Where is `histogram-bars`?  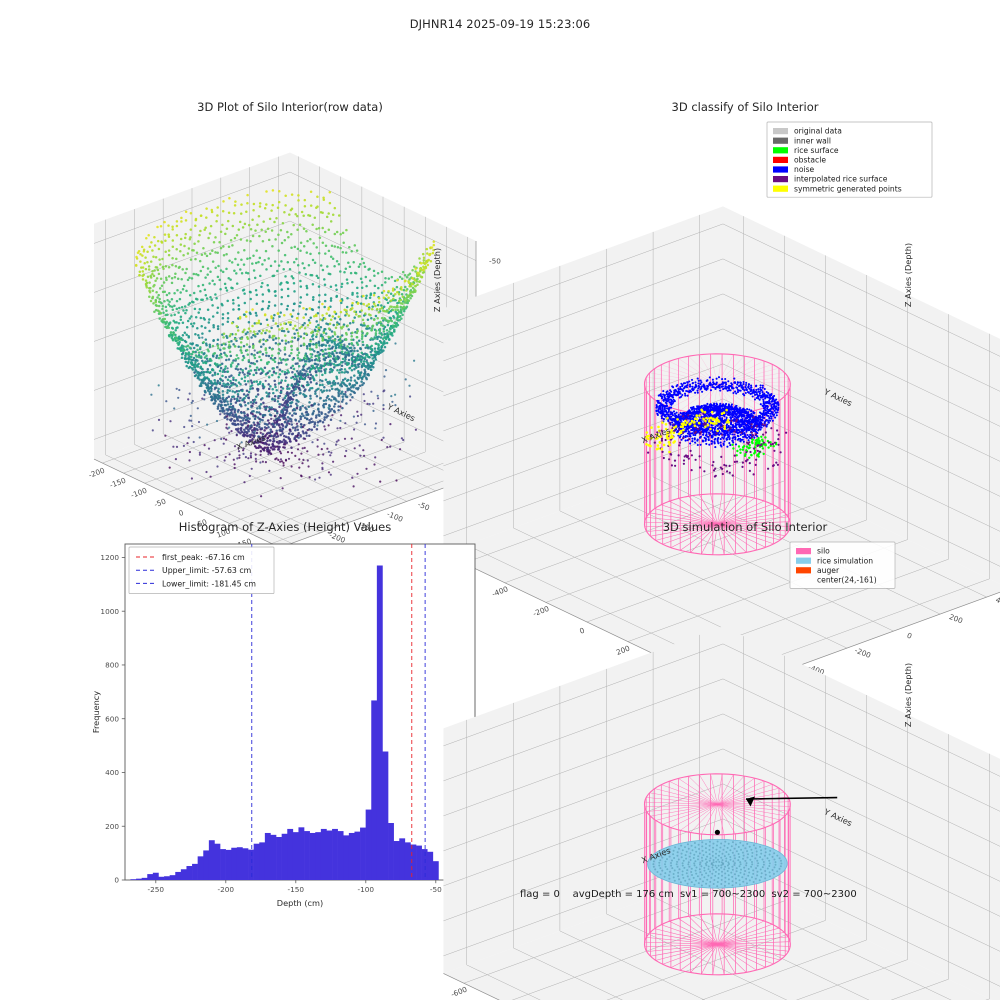 histogram-bars is located at coordinates (284, 722).